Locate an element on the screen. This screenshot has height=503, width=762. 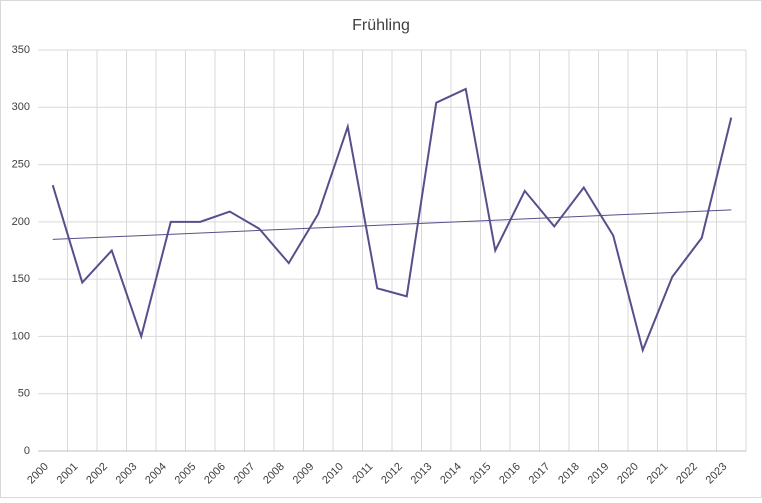
y-tick-label: 300 is located at coordinates (21, 107).